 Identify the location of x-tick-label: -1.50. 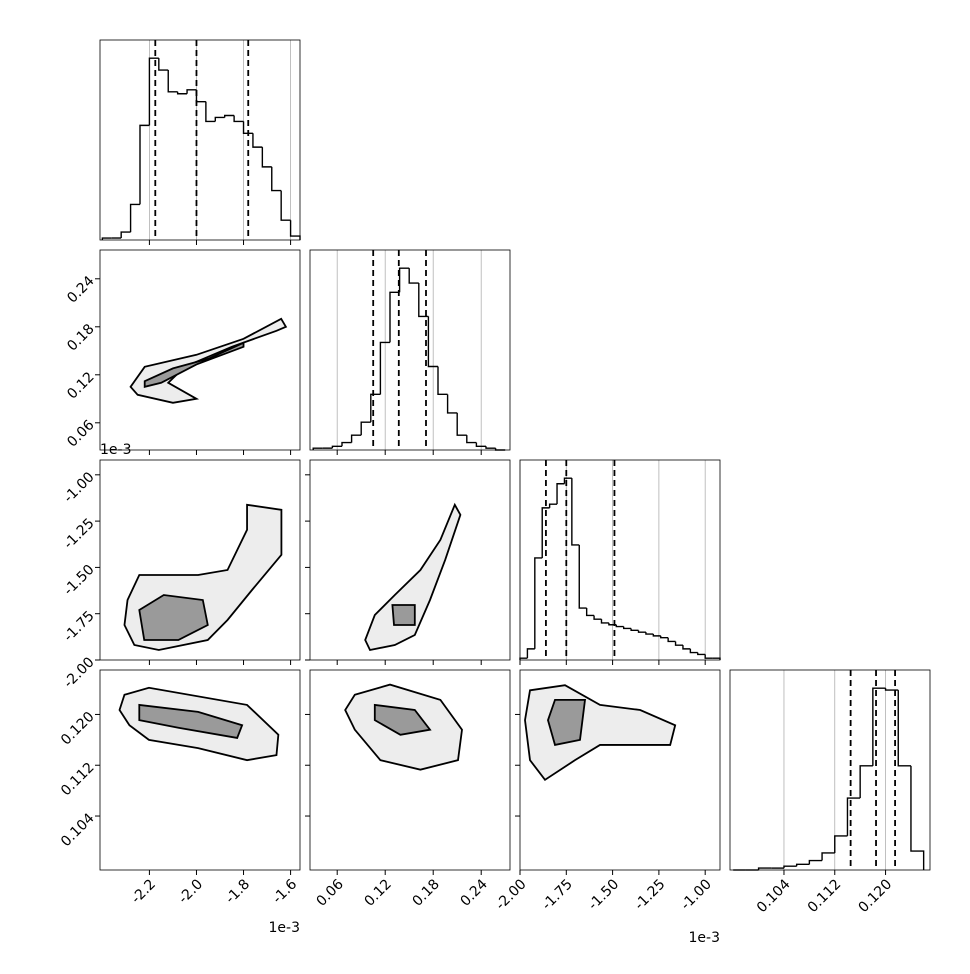
(603, 894).